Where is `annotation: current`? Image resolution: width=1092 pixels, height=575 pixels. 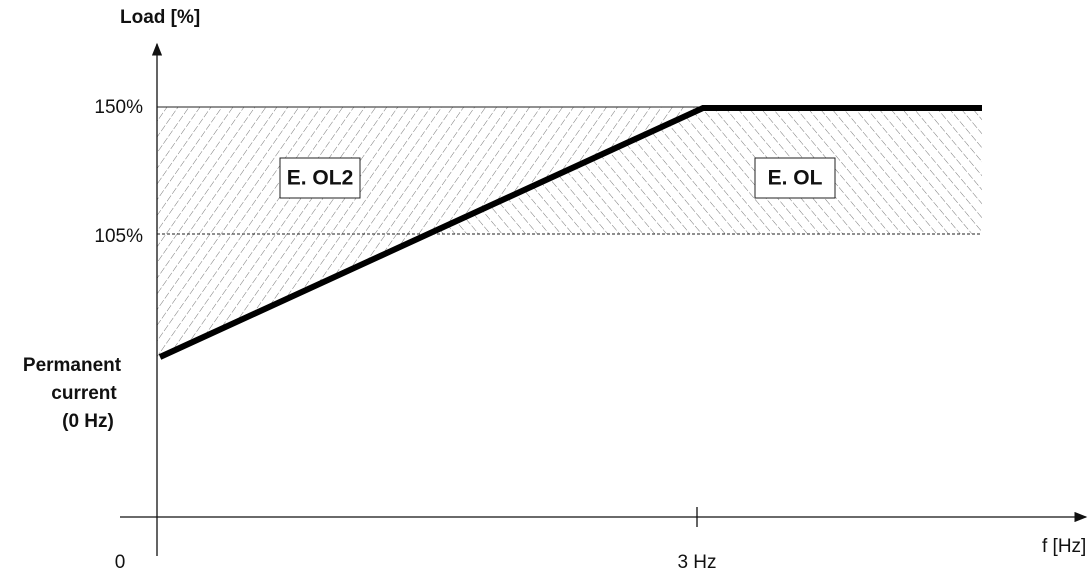
annotation: current is located at coordinates (84, 393).